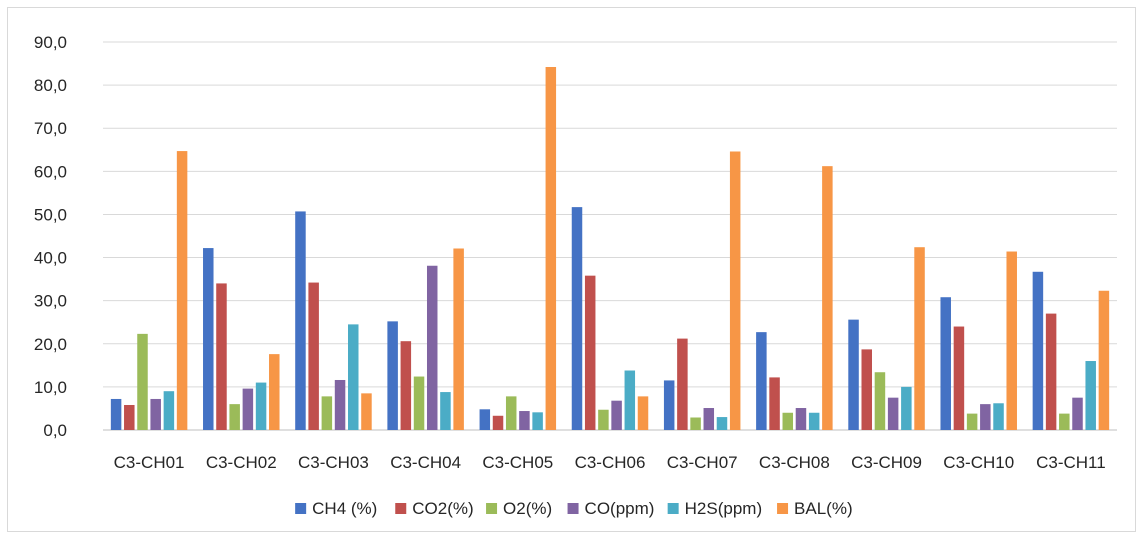 The image size is (1145, 540). I want to click on y-tick-label: 0,0, so click(55, 430).